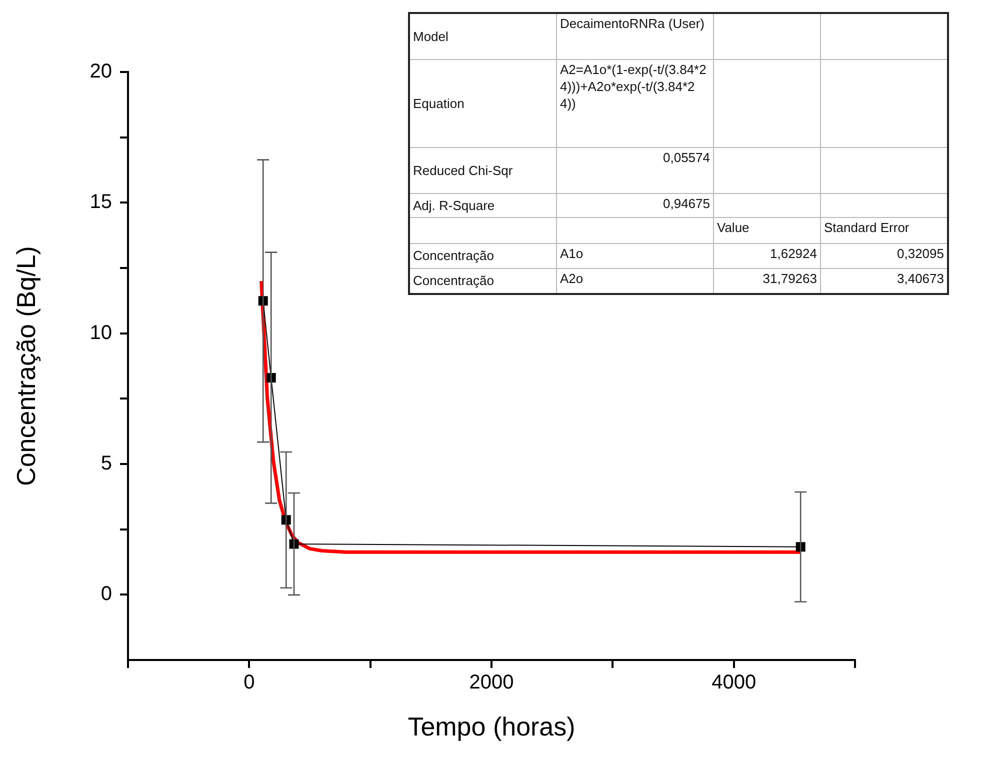  What do you see at coordinates (101, 71) in the screenshot?
I see `y-tick-label: 20` at bounding box center [101, 71].